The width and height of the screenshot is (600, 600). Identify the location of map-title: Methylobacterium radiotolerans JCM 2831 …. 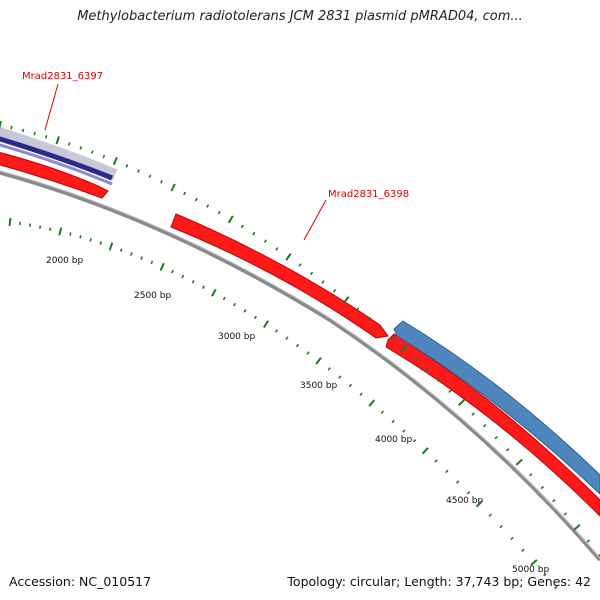
(300, 16).